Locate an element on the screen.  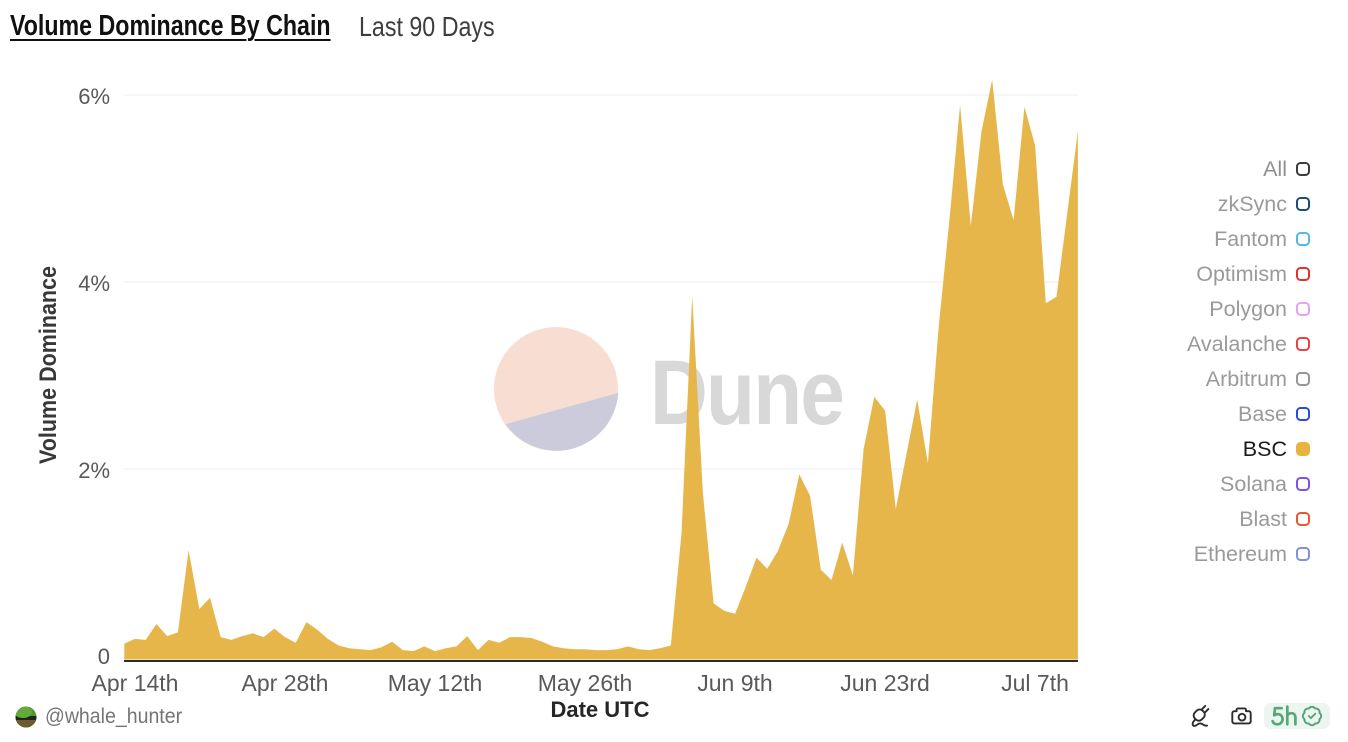
svg-text: Dune is located at coordinates (746, 393).